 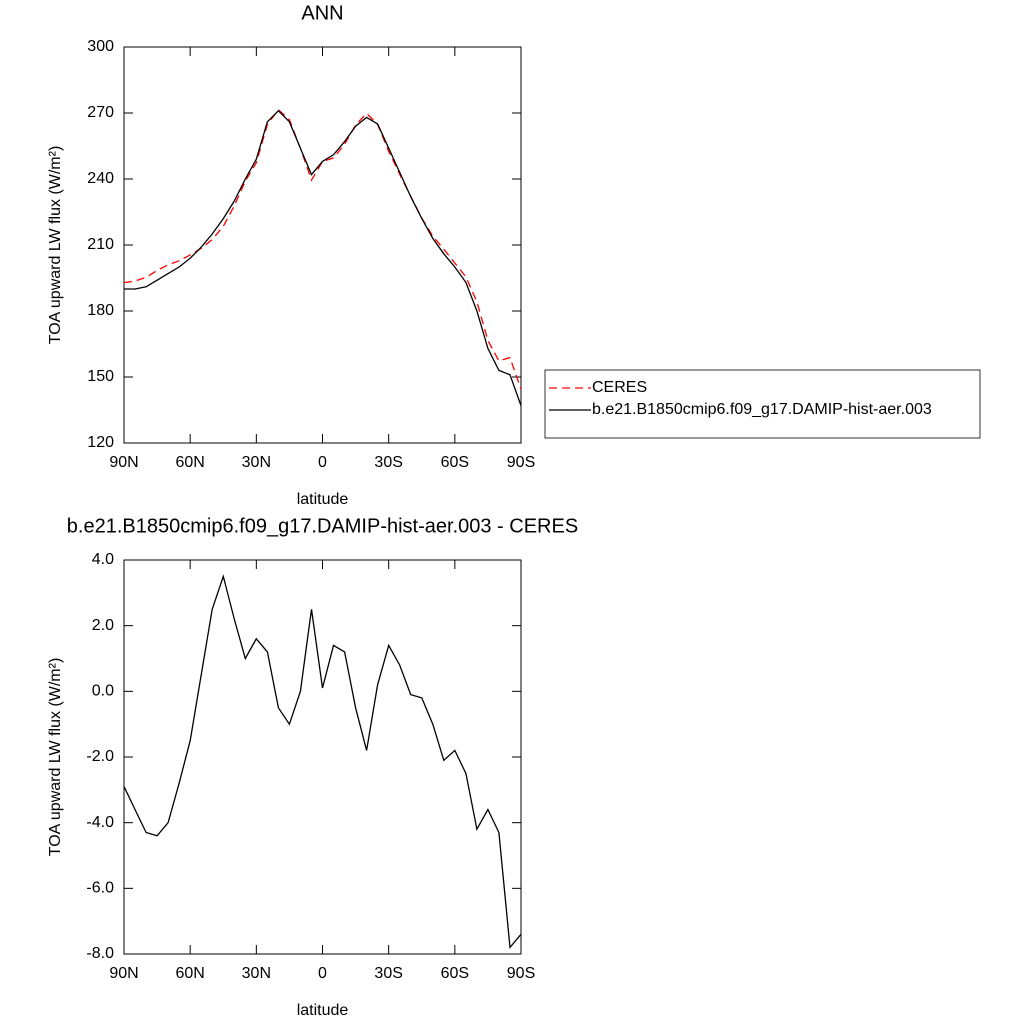 I want to click on y-tick-label: 4.0, so click(x=103, y=559).